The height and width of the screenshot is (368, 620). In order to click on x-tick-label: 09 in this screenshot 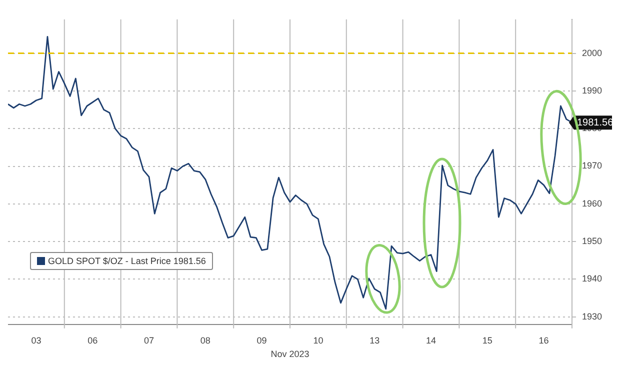, I will do `click(261, 340)`.